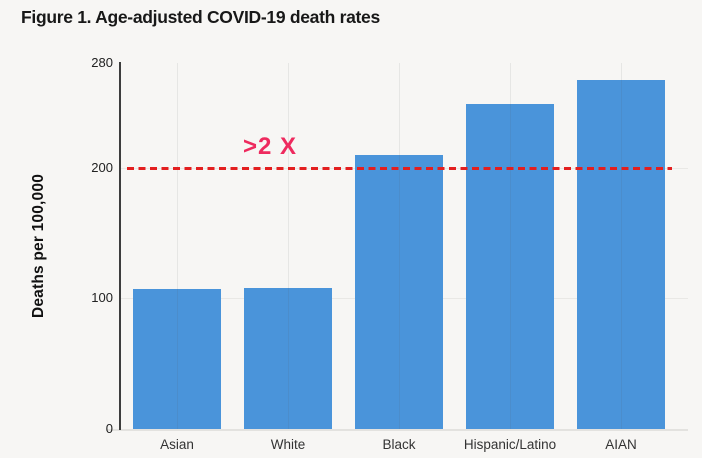 This screenshot has height=458, width=702. Describe the element at coordinates (399, 444) in the screenshot. I see `x-tick-label-3: Black` at that location.